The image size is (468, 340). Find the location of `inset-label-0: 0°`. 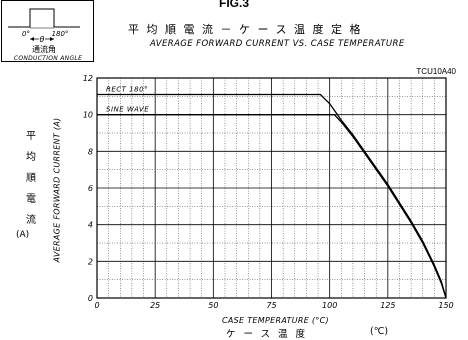

inset-label-0: 0° is located at coordinates (26, 34).